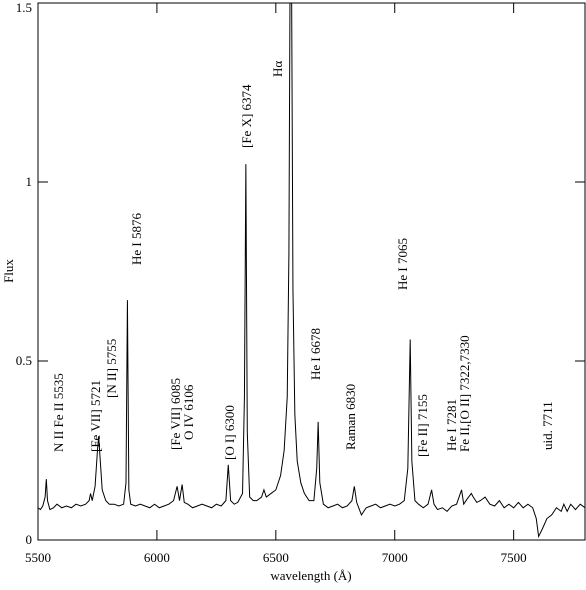 This screenshot has width=586, height=590. What do you see at coordinates (24, 360) in the screenshot?
I see `y-tick-label: 0.5` at bounding box center [24, 360].